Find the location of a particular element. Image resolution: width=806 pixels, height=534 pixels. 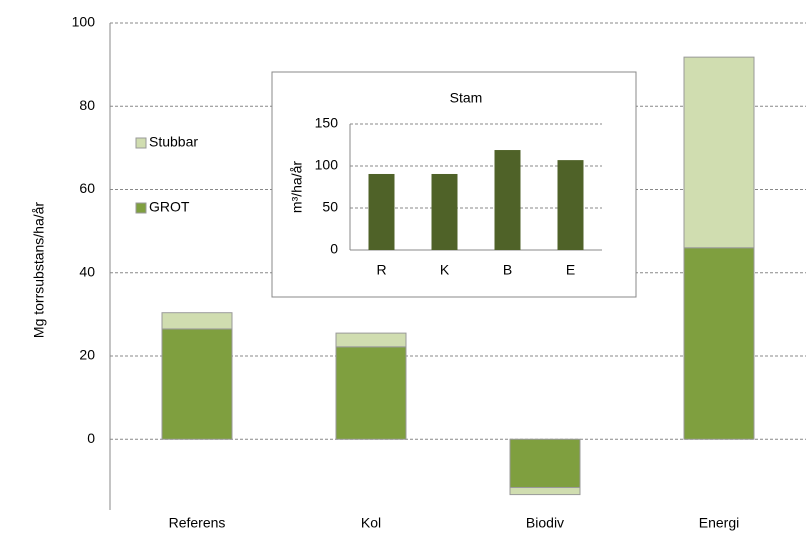

y-tick-label: 20 is located at coordinates (87, 355).